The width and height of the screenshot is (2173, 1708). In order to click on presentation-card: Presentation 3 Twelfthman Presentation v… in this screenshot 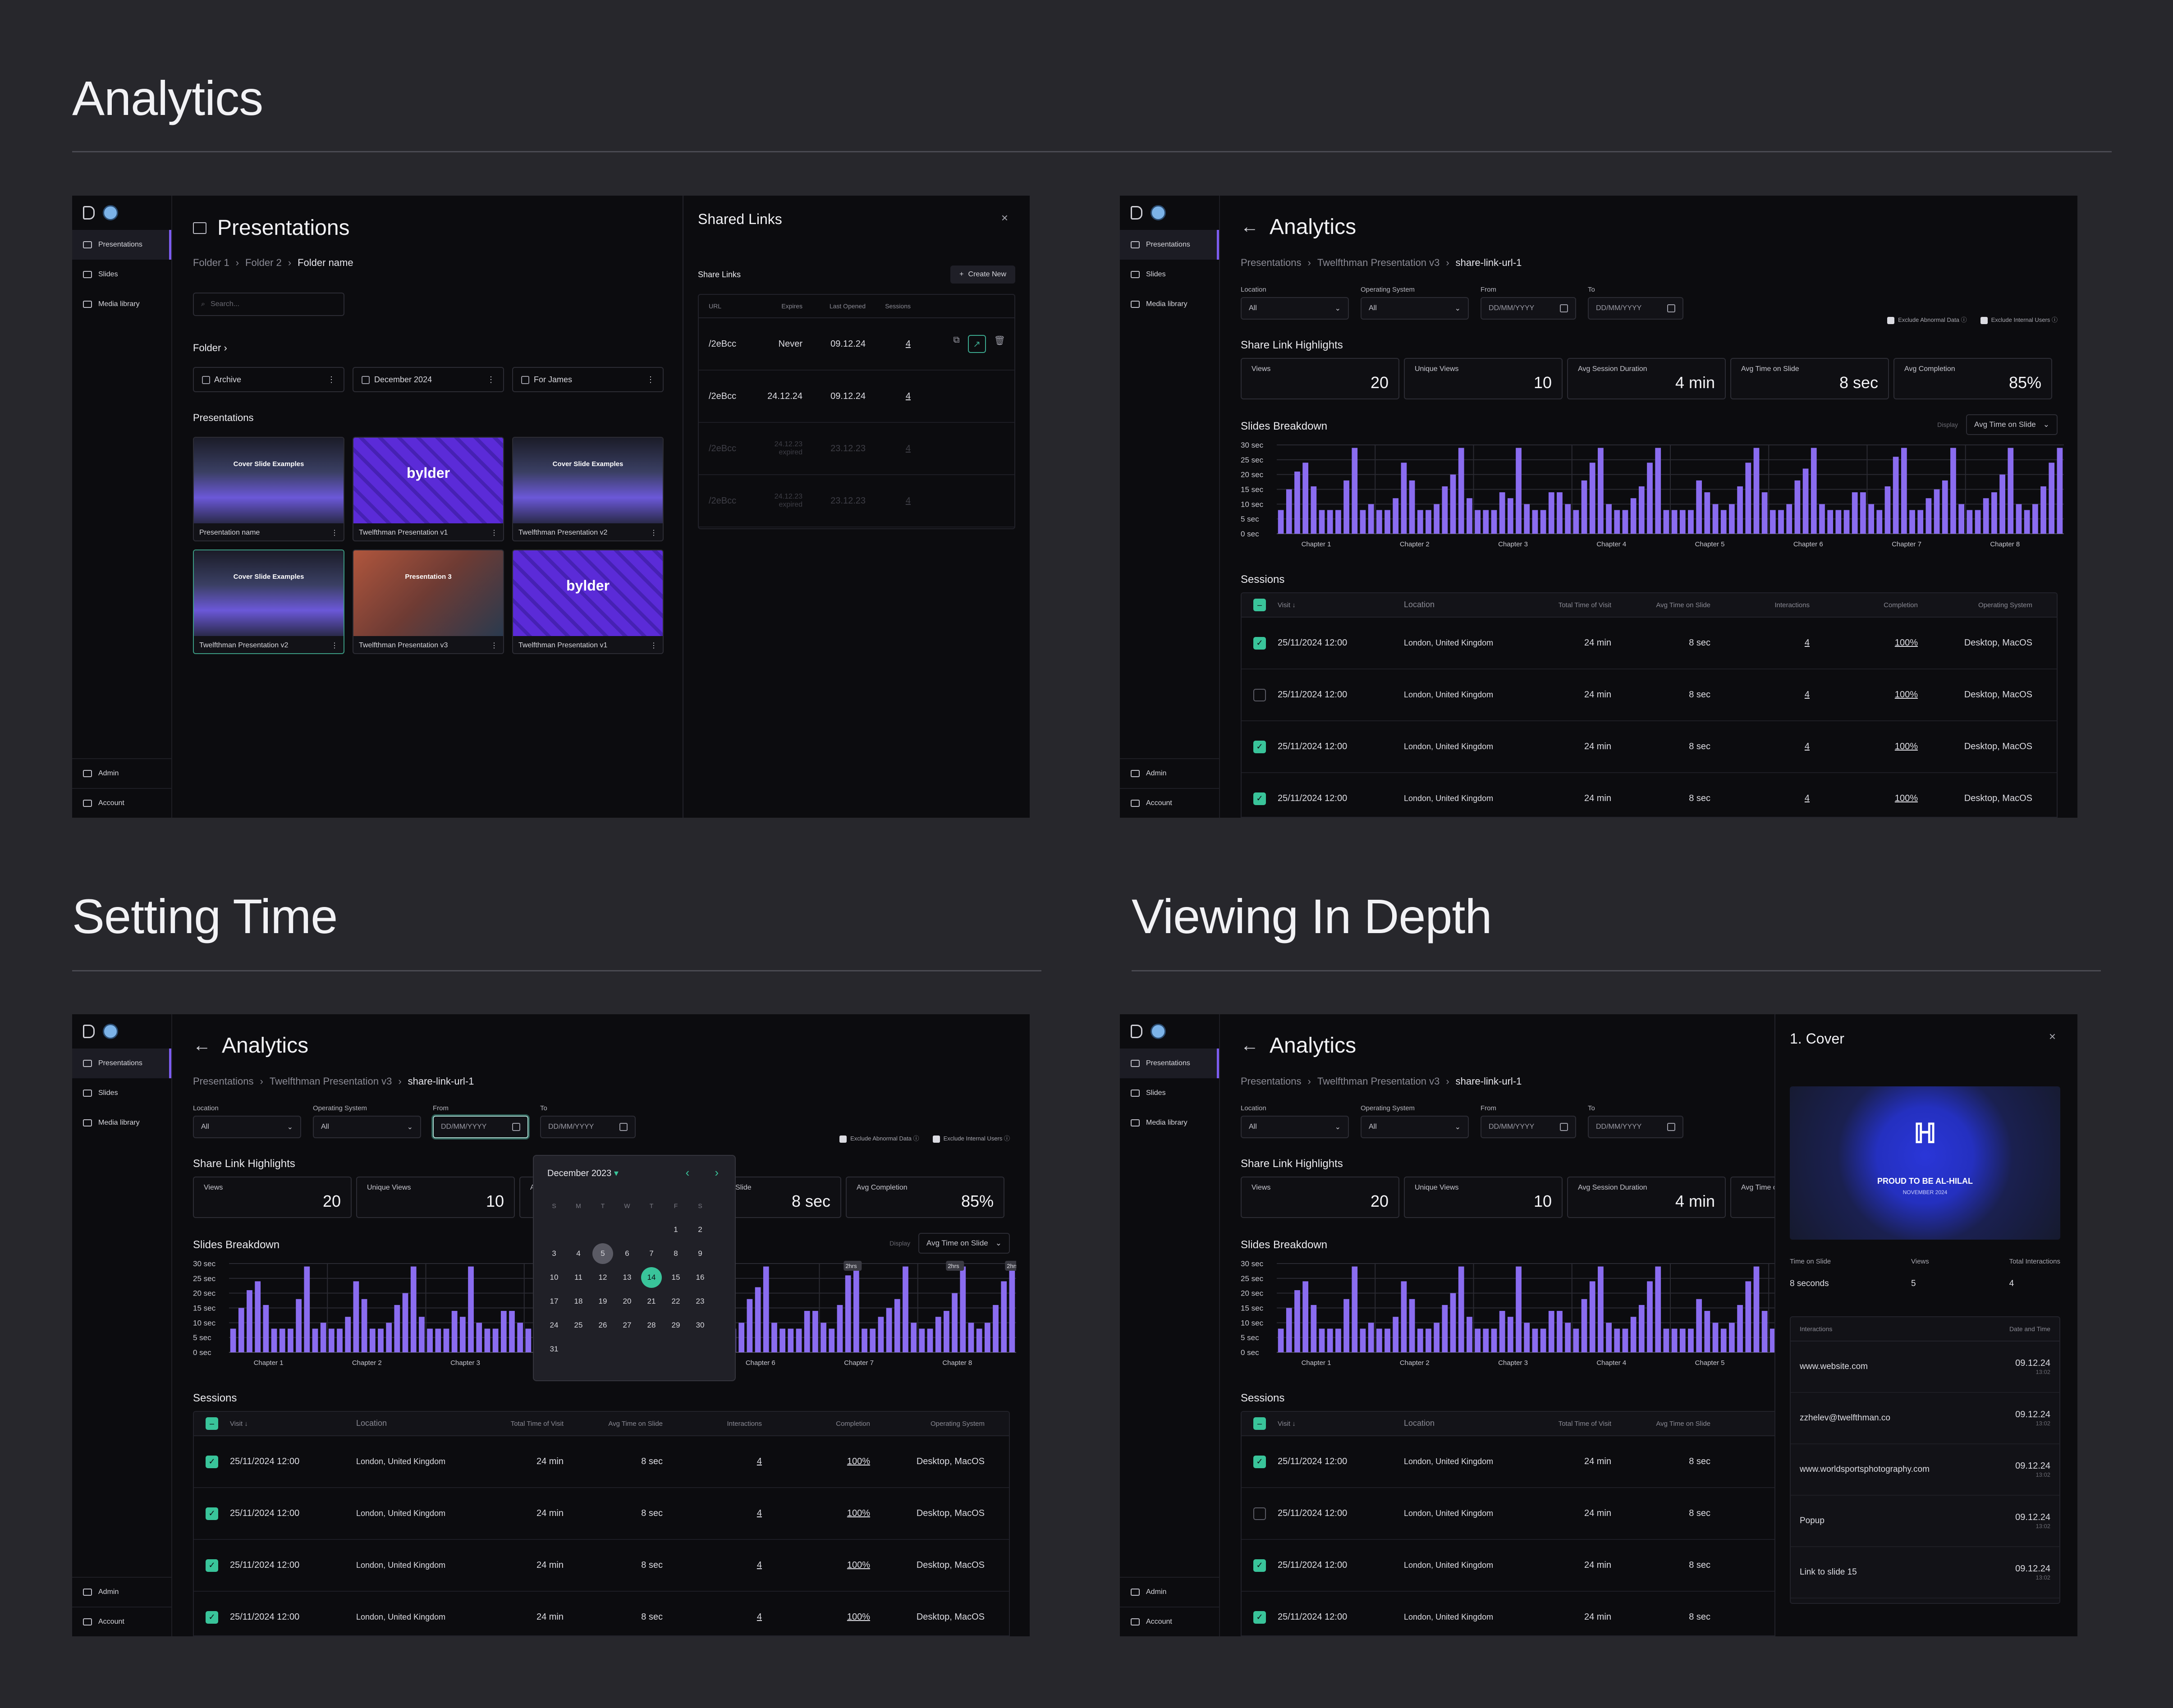, I will do `click(428, 601)`.